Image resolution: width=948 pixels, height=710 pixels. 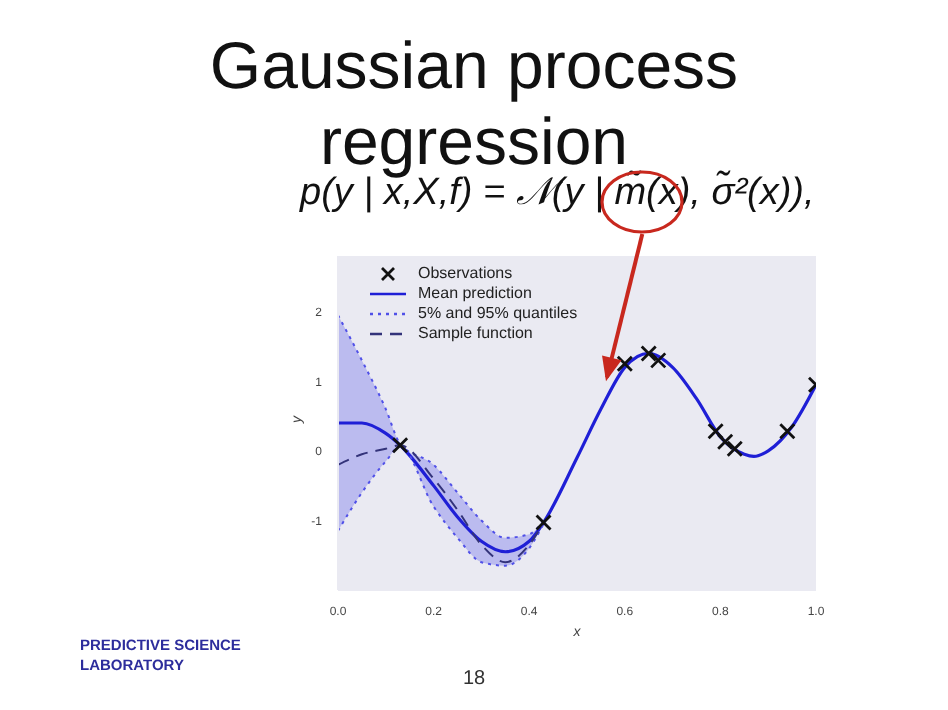 What do you see at coordinates (474, 679) in the screenshot?
I see `text: 18` at bounding box center [474, 679].